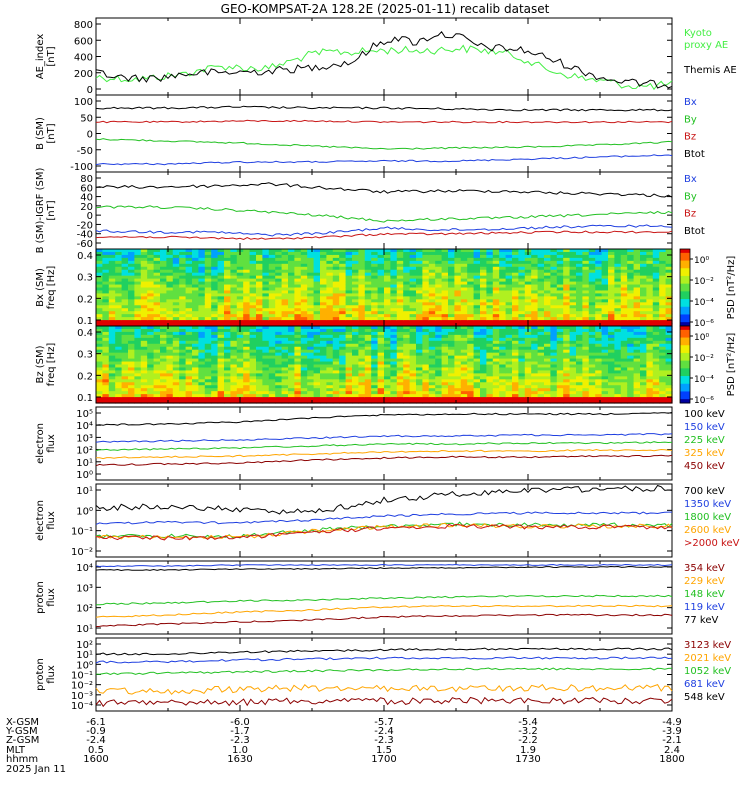 Image resolution: width=750 pixels, height=800 pixels. What do you see at coordinates (384, 108) in the screenshot?
I see `trace-btot` at bounding box center [384, 108].